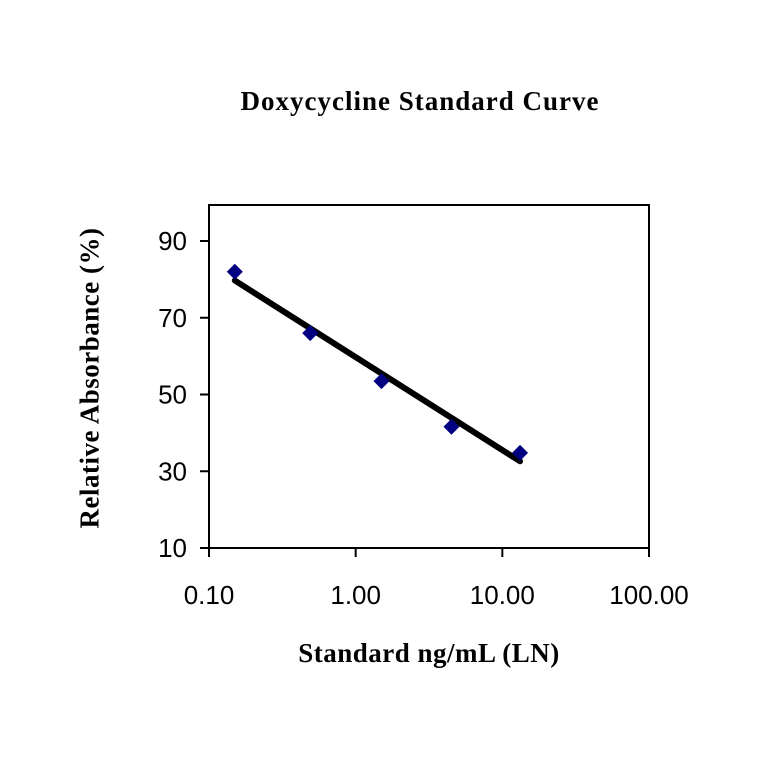  What do you see at coordinates (355, 595) in the screenshot?
I see `x-tick-label: 1.00` at bounding box center [355, 595].